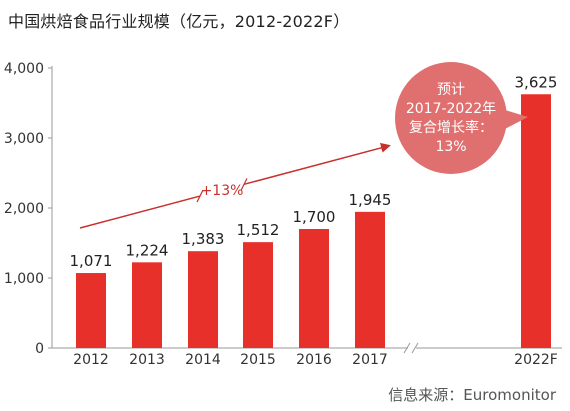 The width and height of the screenshot is (570, 411). I want to click on bar-2017, so click(370, 279).